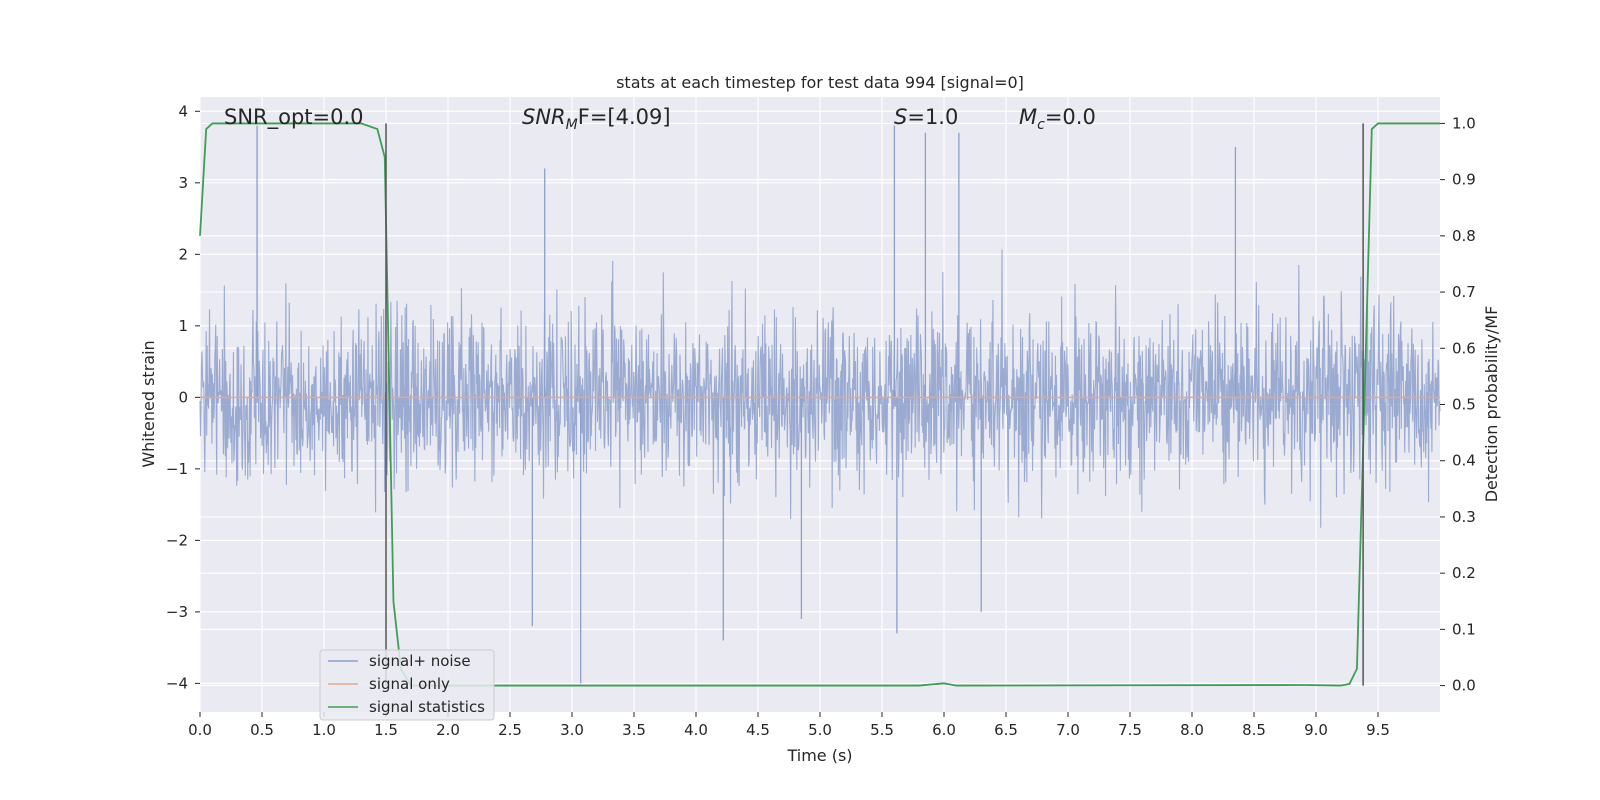  What do you see at coordinates (1006, 730) in the screenshot?
I see `x-tick-label: 6.5` at bounding box center [1006, 730].